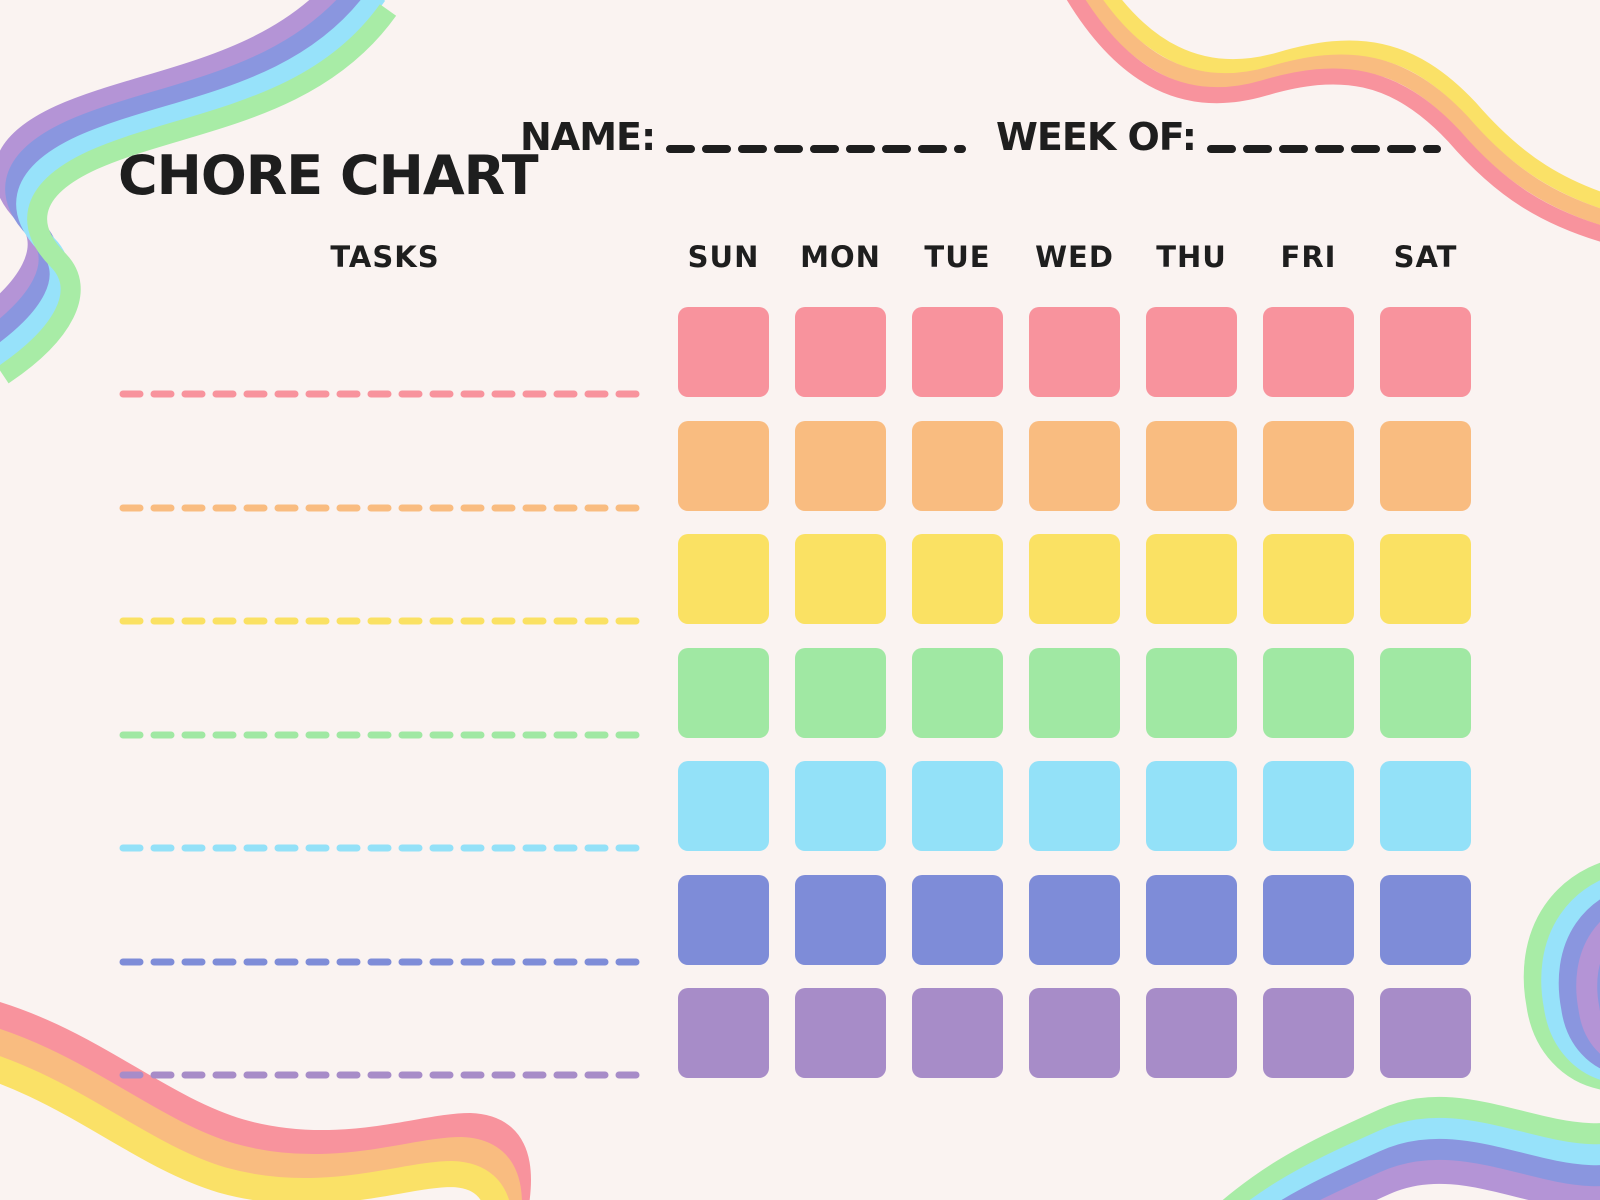 Image resolution: width=1600 pixels, height=1200 pixels. Describe the element at coordinates (723, 465) in the screenshot. I see `chore-cell-orange-sun` at that location.